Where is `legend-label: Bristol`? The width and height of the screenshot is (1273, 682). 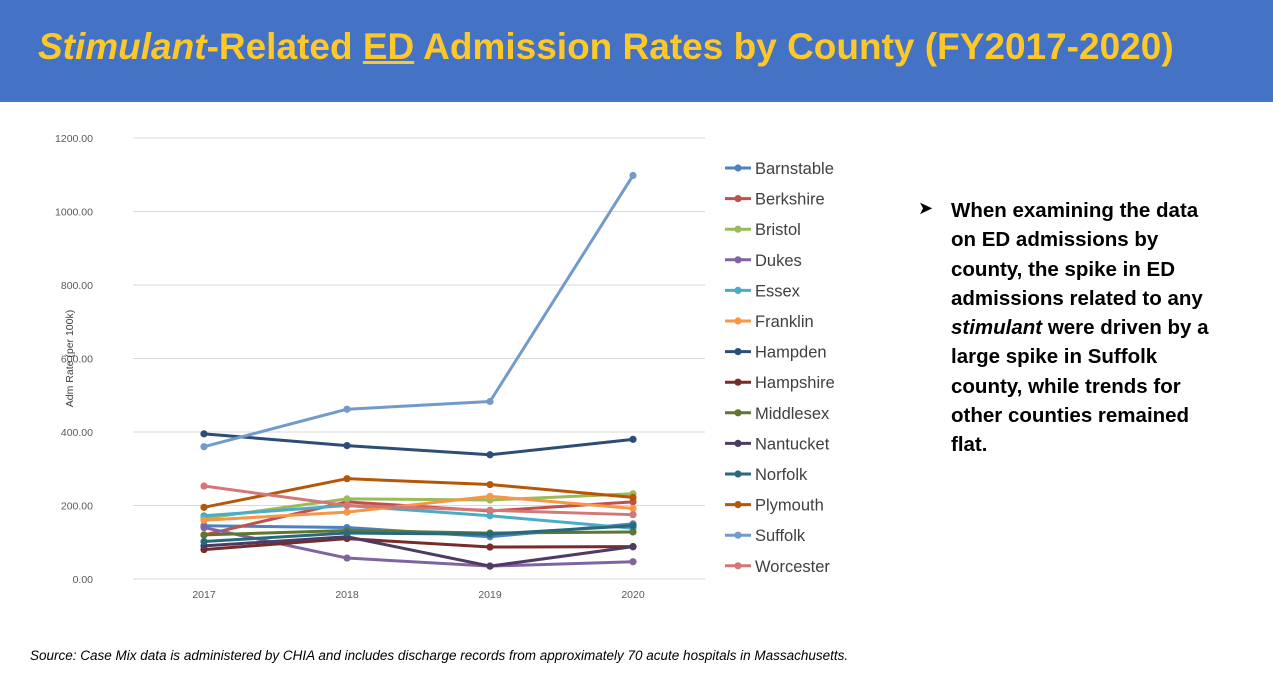
legend-label: Bristol is located at coordinates (778, 230).